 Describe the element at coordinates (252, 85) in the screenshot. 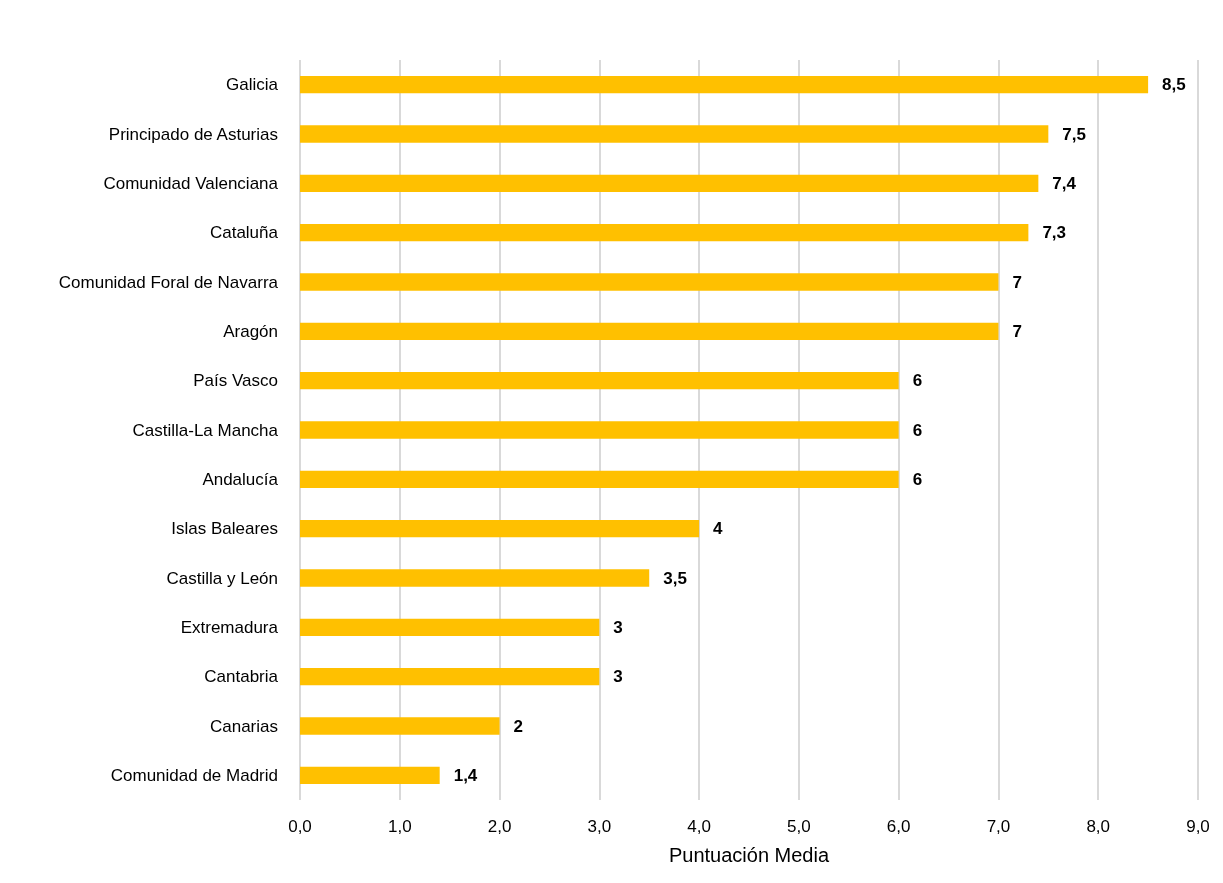

I see `y-tick-label: Galicia` at that location.